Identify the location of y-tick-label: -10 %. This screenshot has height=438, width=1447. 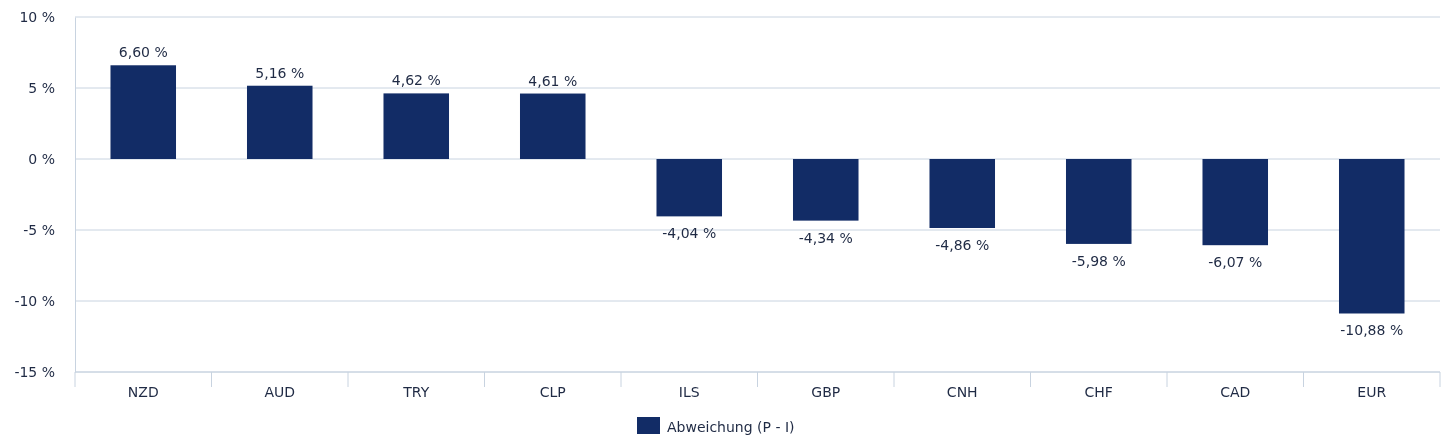
(34, 300).